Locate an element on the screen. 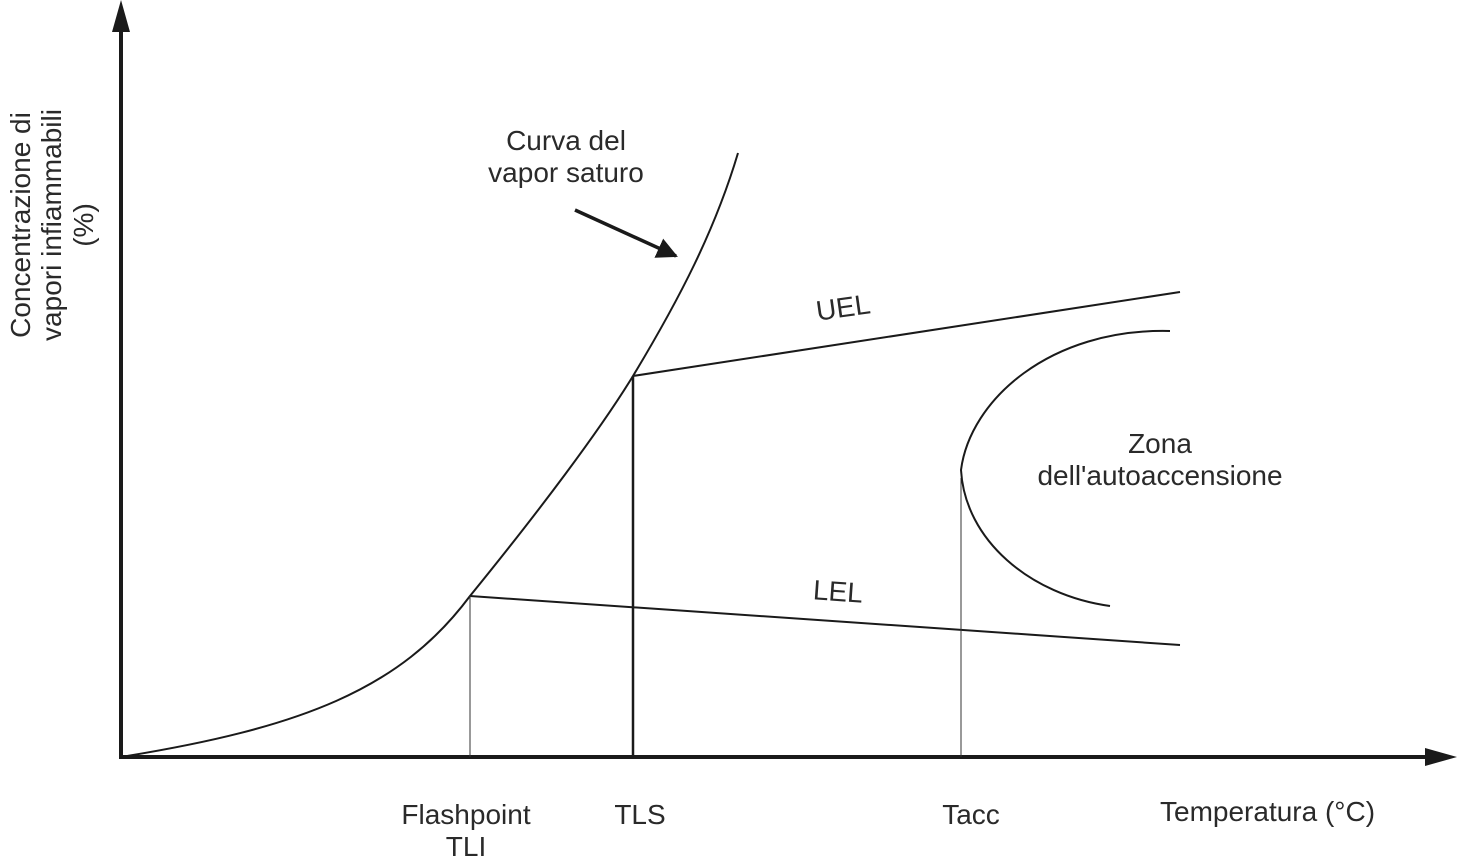 The image size is (1457, 863). saturation-curve-label: Curva del vapor saturo is located at coordinates (566, 157).